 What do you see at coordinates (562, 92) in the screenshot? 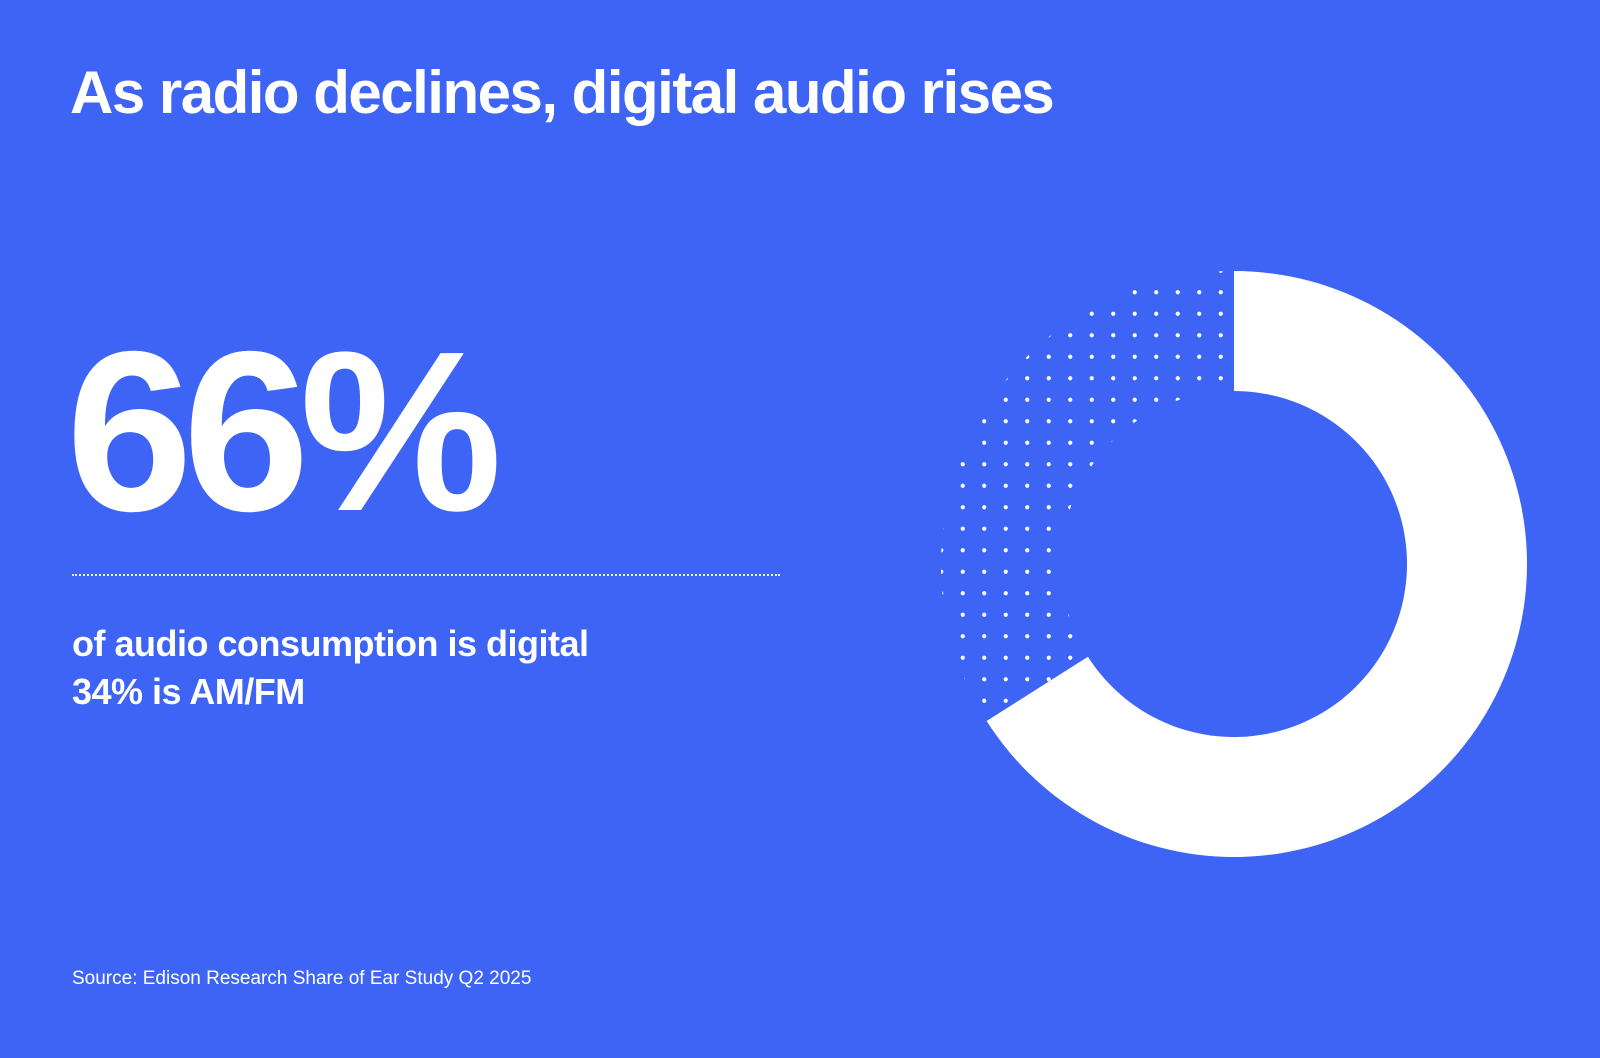
I see `page-title: As radio declines, digital audio rises` at bounding box center [562, 92].